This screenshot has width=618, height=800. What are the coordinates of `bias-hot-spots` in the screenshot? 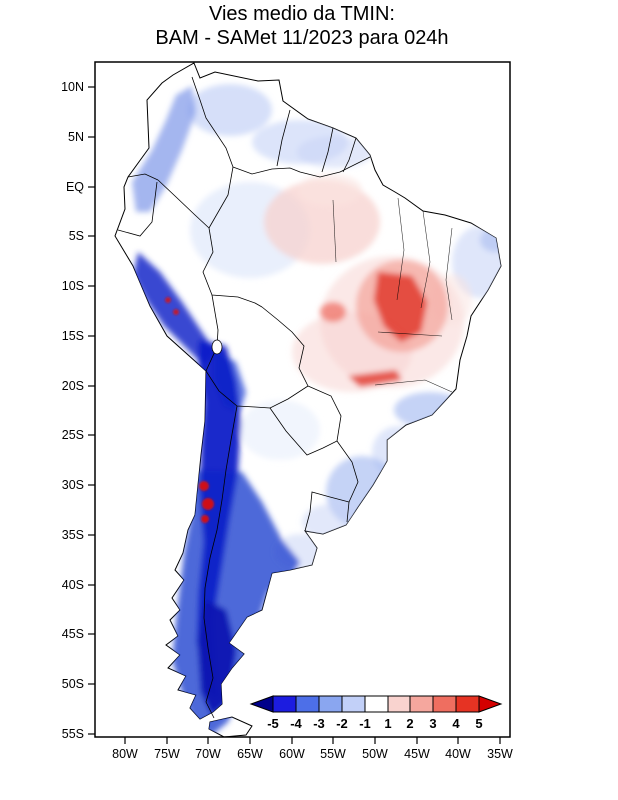 It's located at (189, 410).